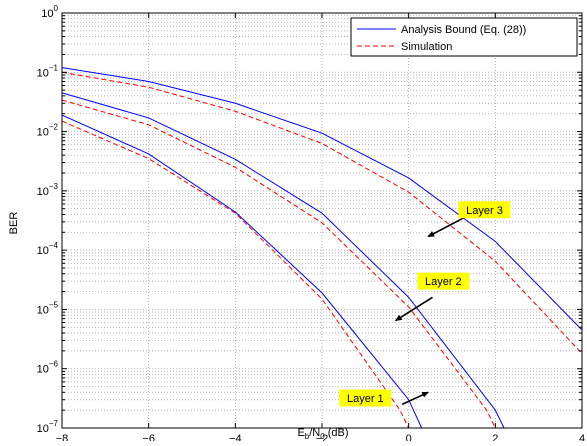  I want to click on x-axis-label-sub2: 0, so click(322, 436).